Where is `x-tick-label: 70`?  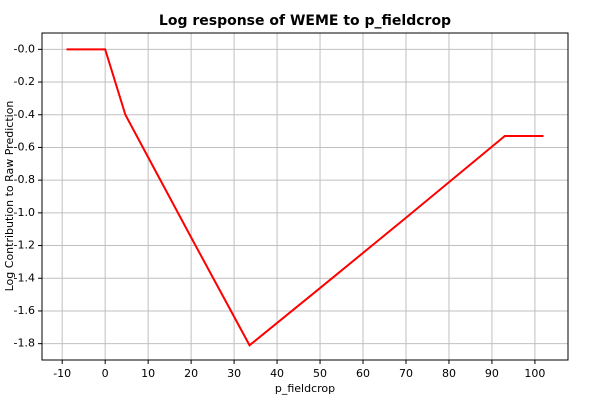 x-tick-label: 70 is located at coordinates (406, 373).